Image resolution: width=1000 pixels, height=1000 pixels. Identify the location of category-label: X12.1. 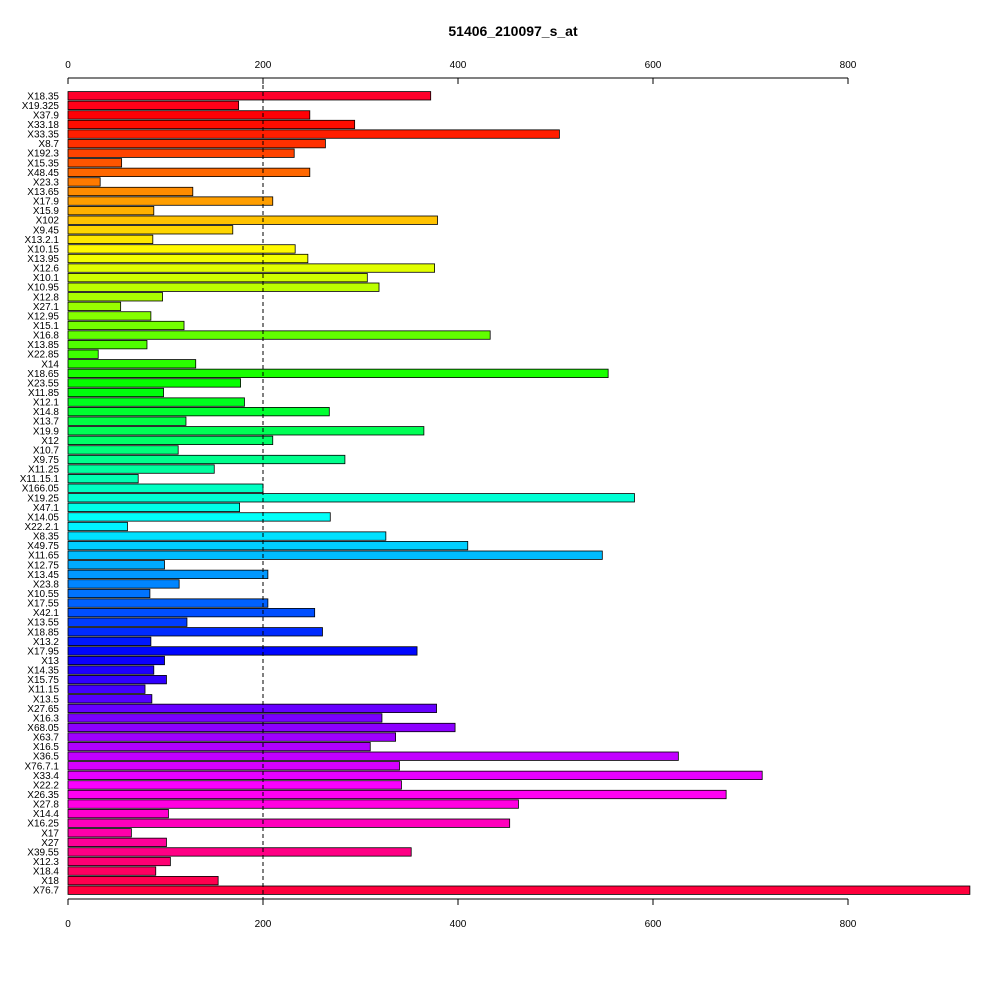
(46, 403).